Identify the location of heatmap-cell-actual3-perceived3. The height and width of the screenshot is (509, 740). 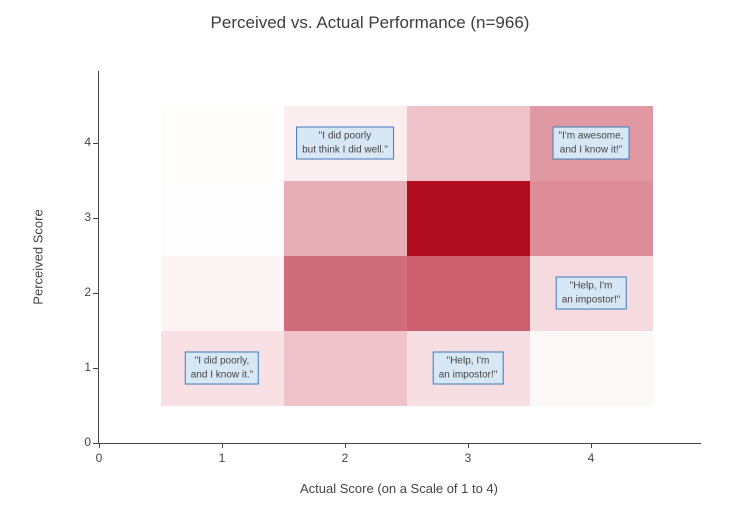
(468, 218).